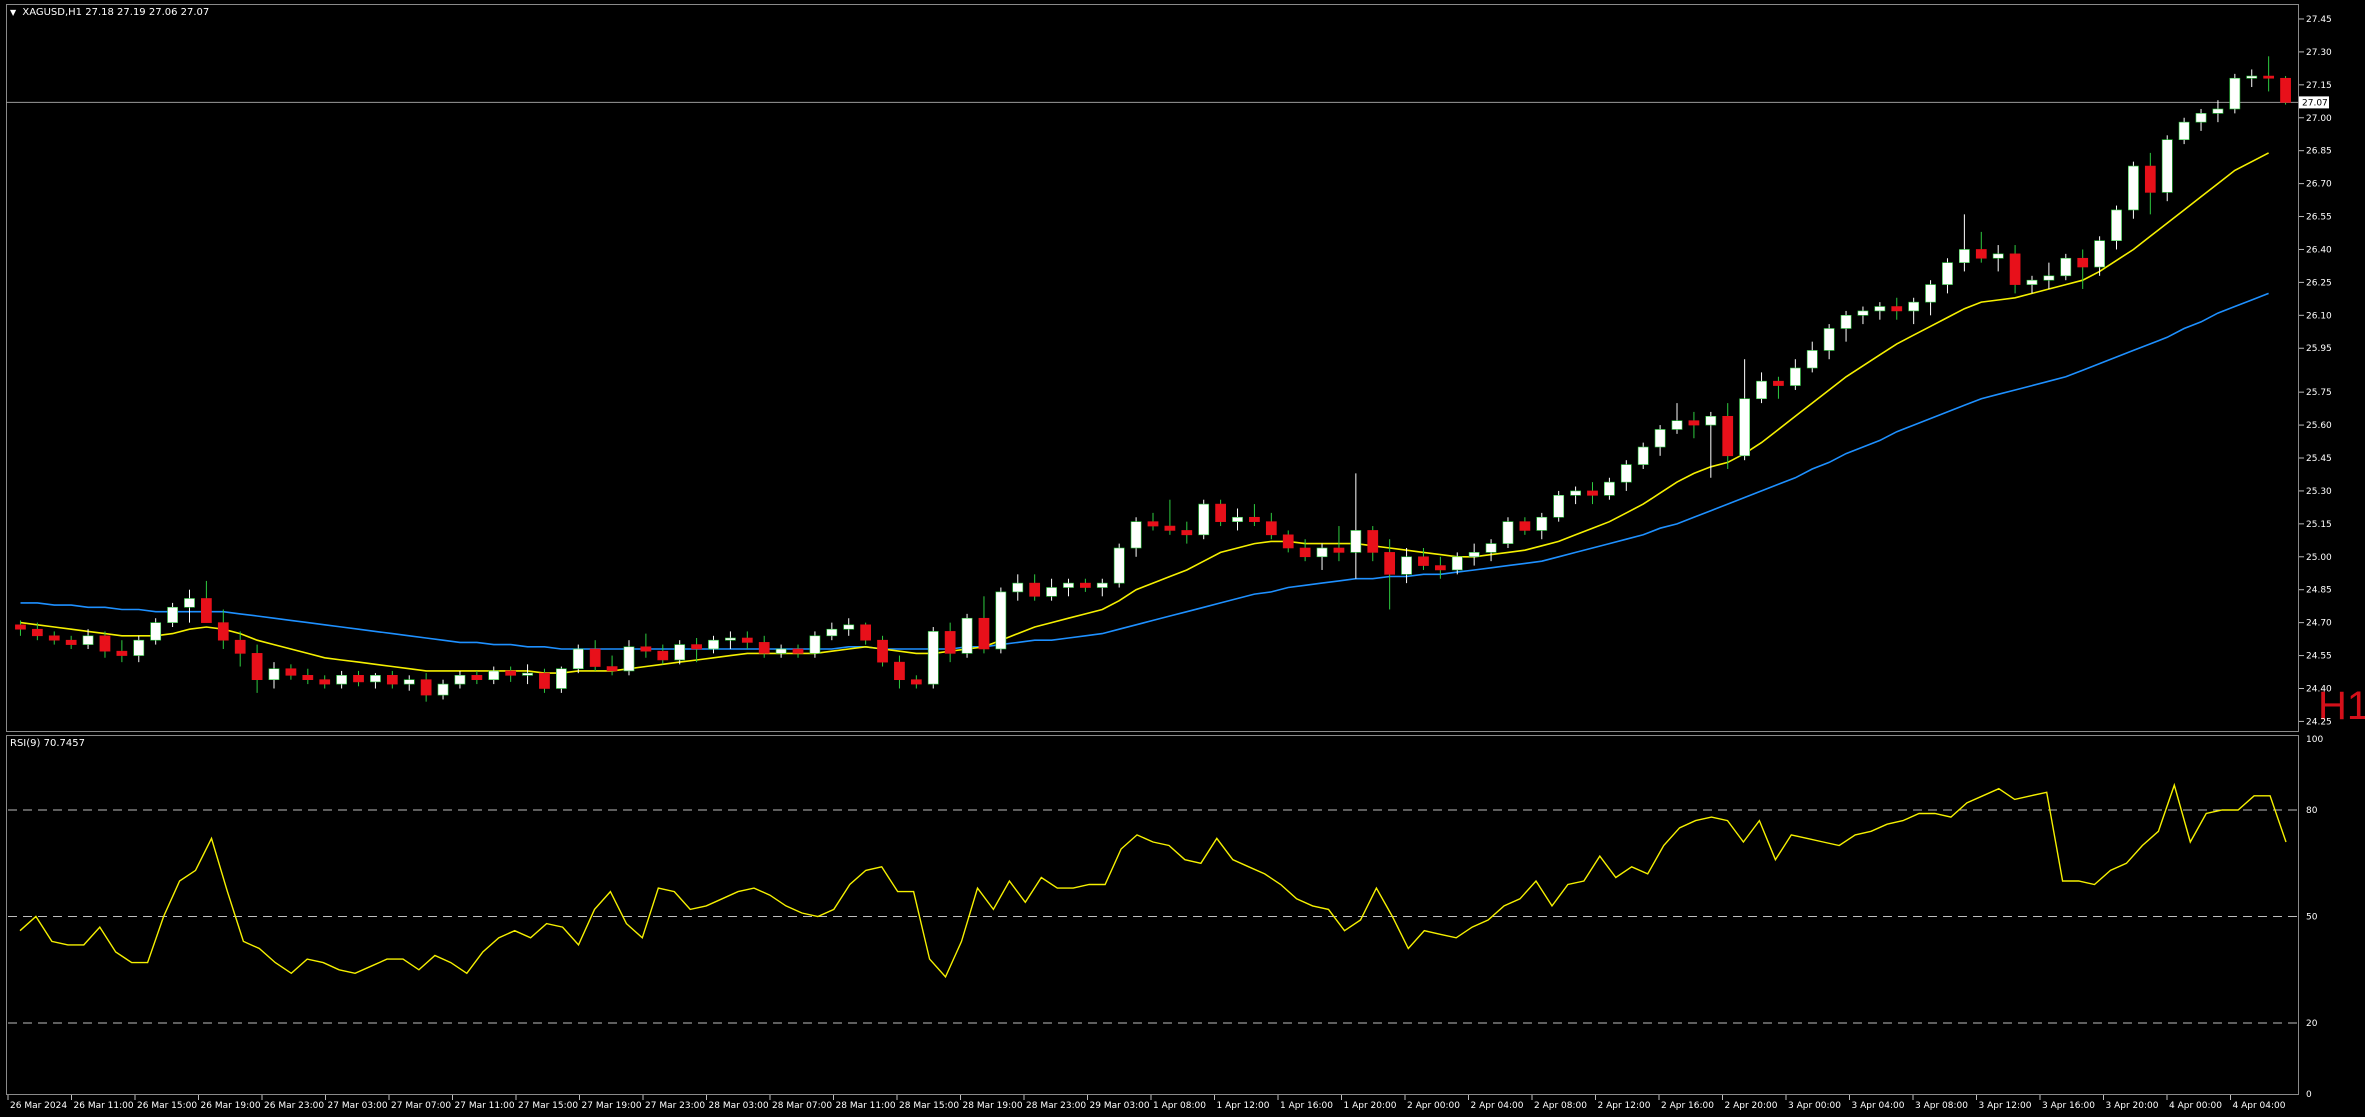 This screenshot has height=1117, width=2365. What do you see at coordinates (2319, 393) in the screenshot?
I see `price-axis-label: 25.75` at bounding box center [2319, 393].